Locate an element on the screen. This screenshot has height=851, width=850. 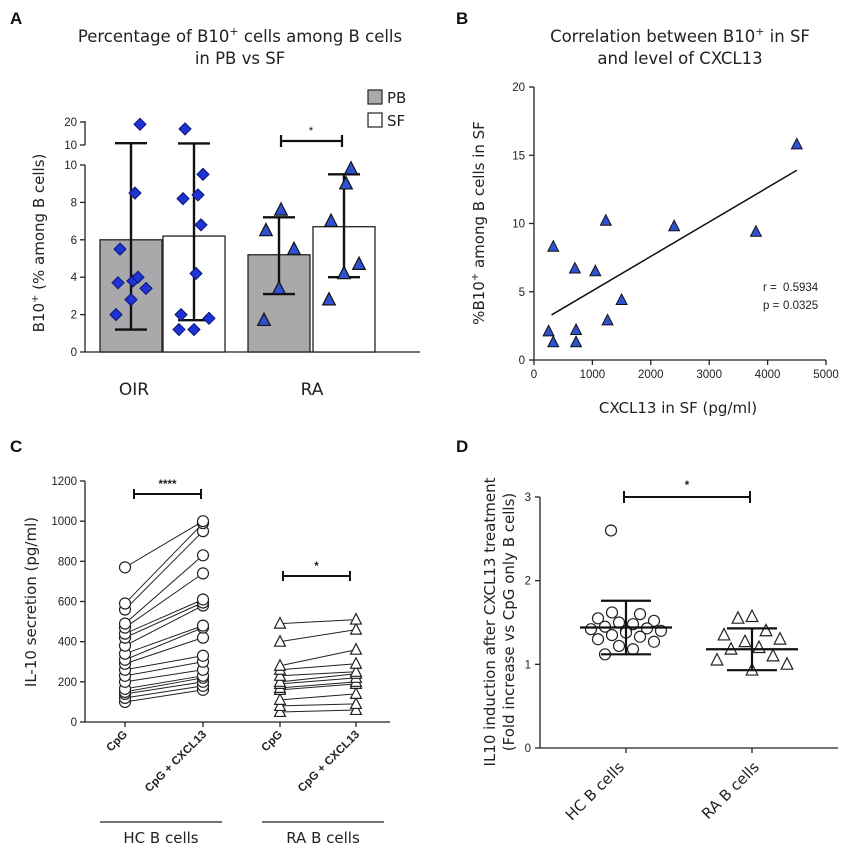
panel-b-regression-line is located at coordinates (674, 242).